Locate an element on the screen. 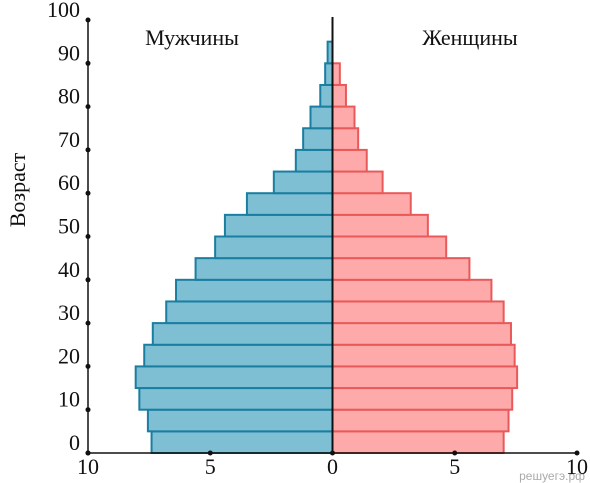 The width and height of the screenshot is (590, 483). watermark: решуегэ.рф is located at coordinates (552, 476).